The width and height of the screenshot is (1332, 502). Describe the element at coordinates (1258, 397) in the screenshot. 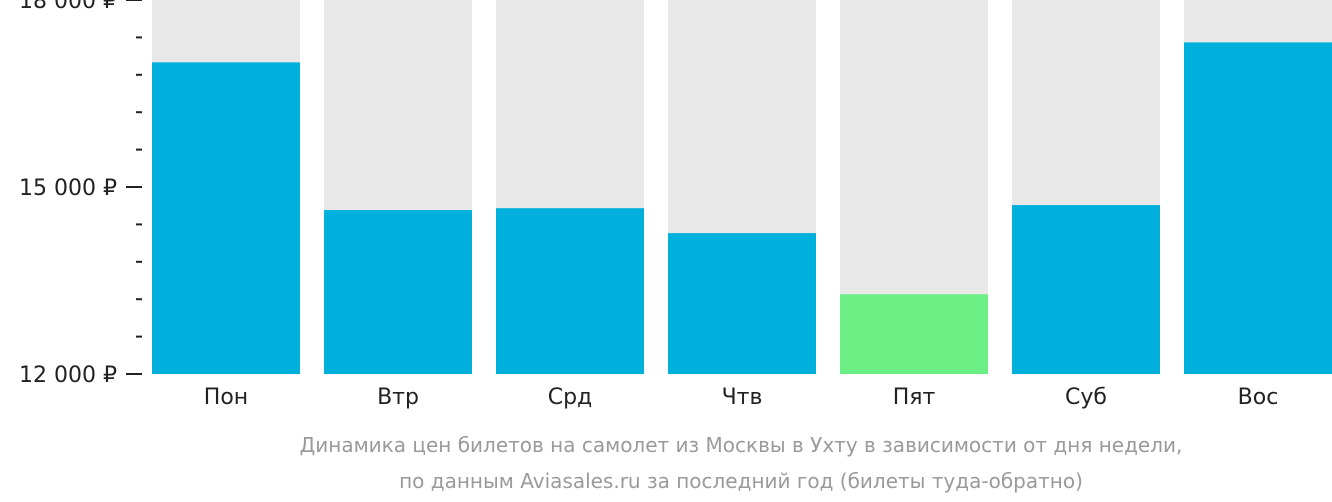

I see `x-tick-label: Вос` at that location.